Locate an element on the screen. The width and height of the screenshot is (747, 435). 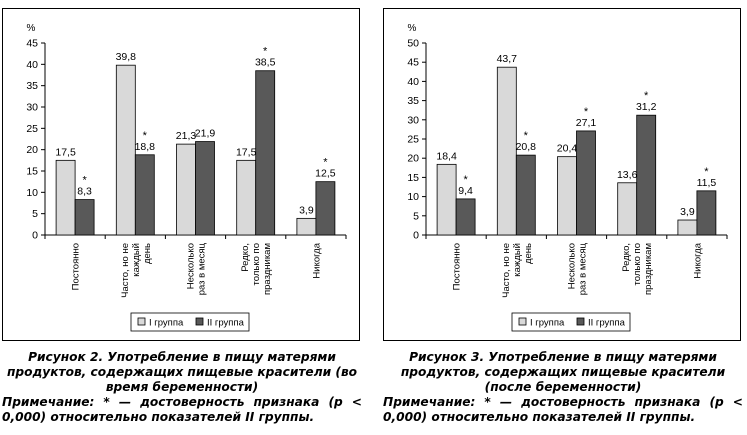
c2-legend-swatch is located at coordinates (522, 321).